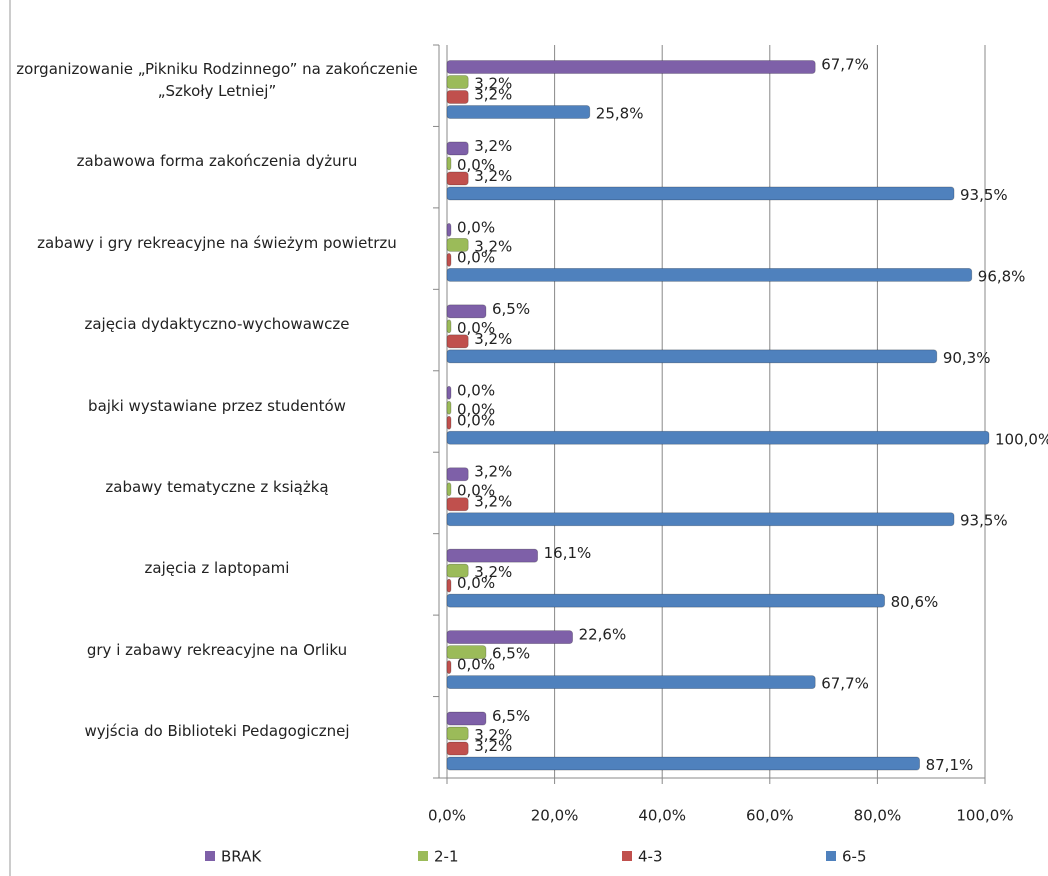 Image resolution: width=1048 pixels, height=876 pixels. Describe the element at coordinates (568, 553) in the screenshot. I see `value-label: 16,1%` at that location.